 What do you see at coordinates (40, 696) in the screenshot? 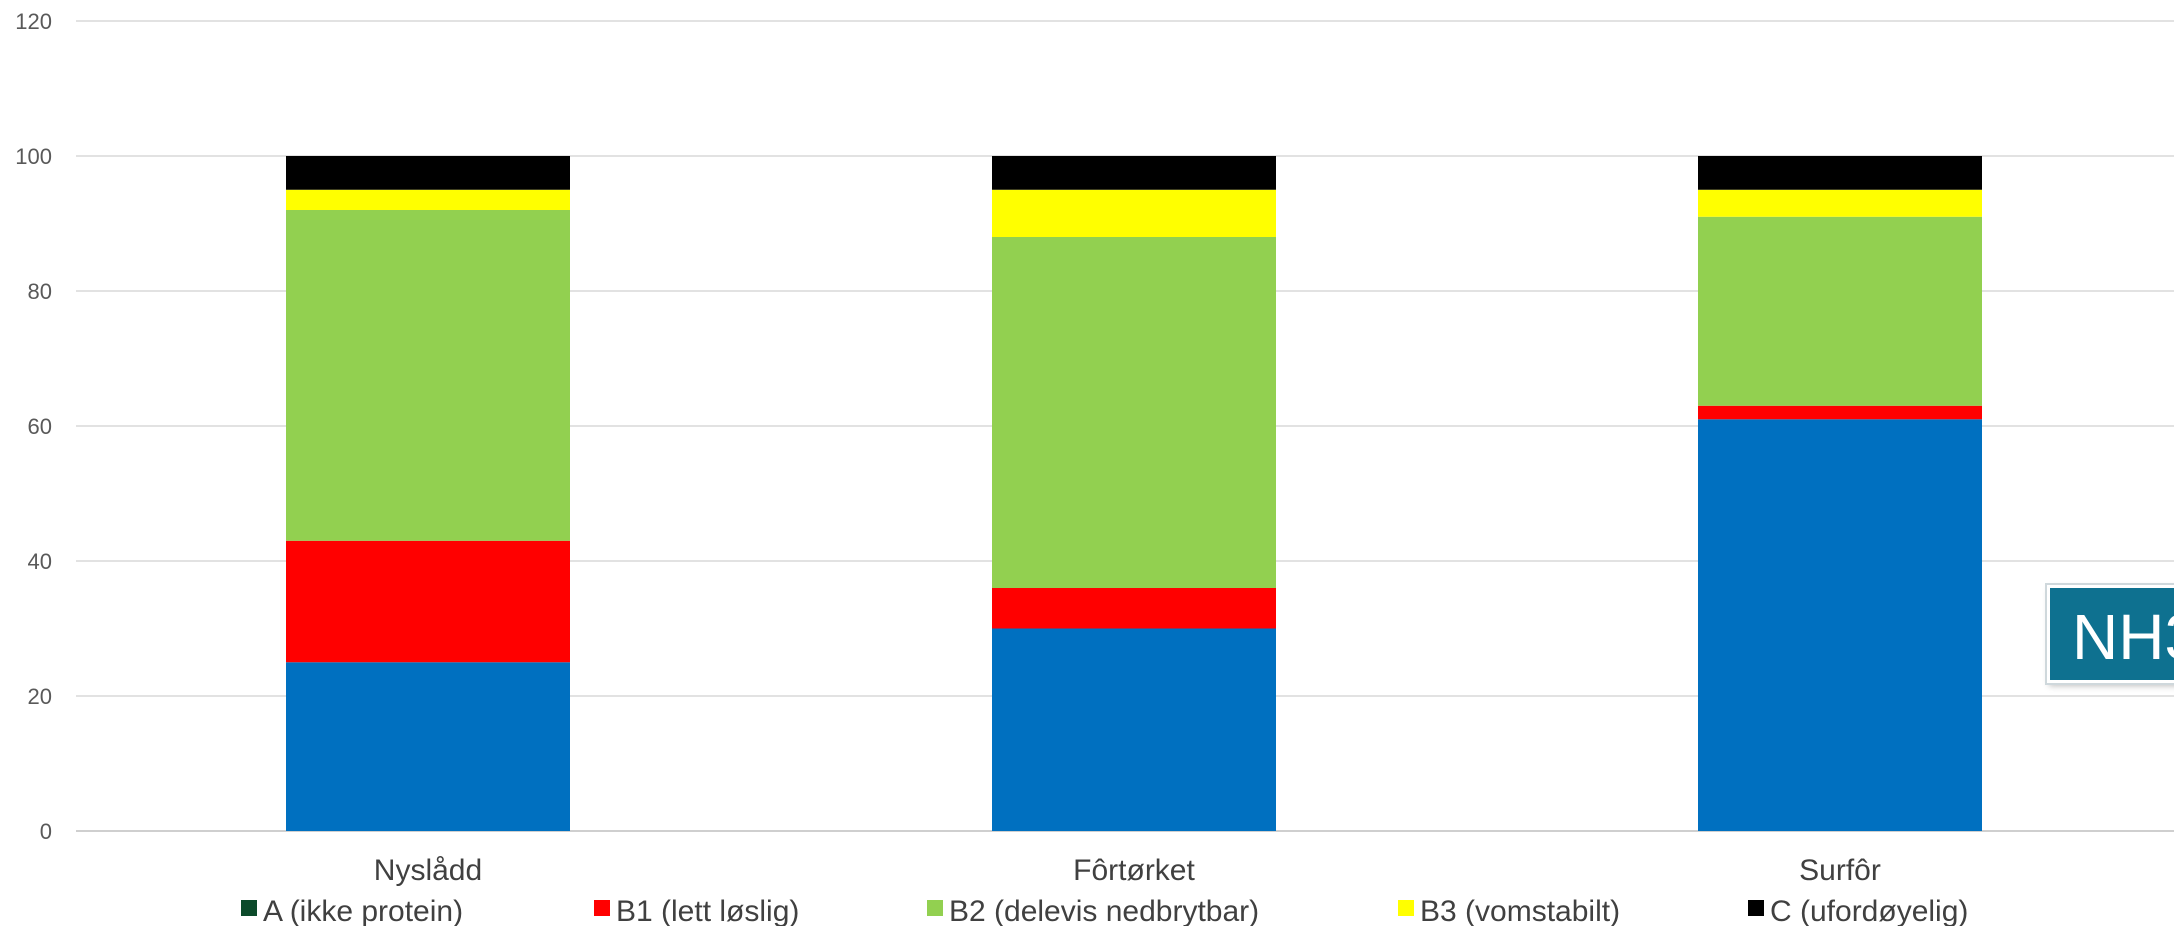
I see `y-tick-label: 20` at bounding box center [40, 696].